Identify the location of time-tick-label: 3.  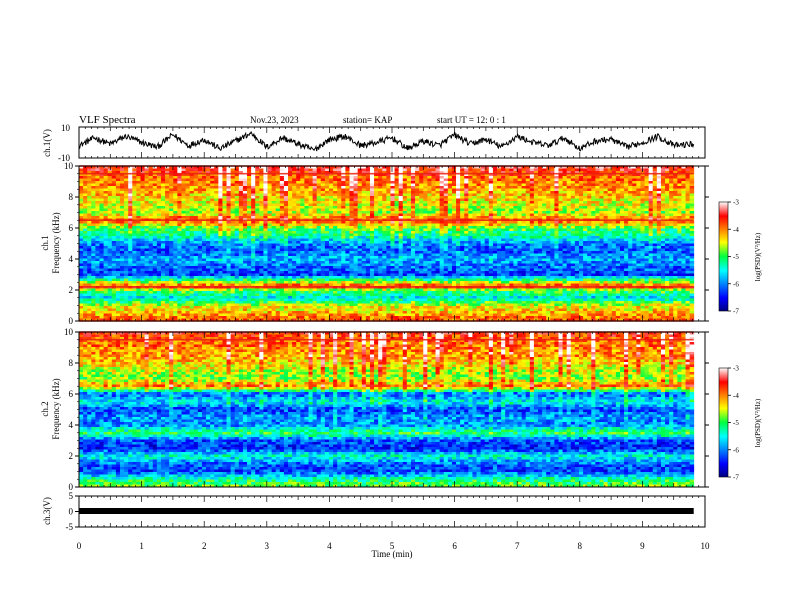
(267, 546).